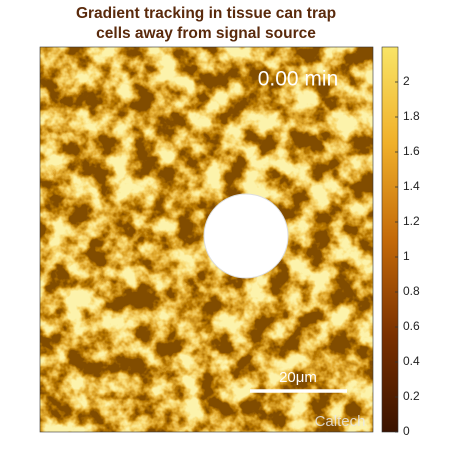  I want to click on colorbar-tick-label: 1.4, so click(411, 186).